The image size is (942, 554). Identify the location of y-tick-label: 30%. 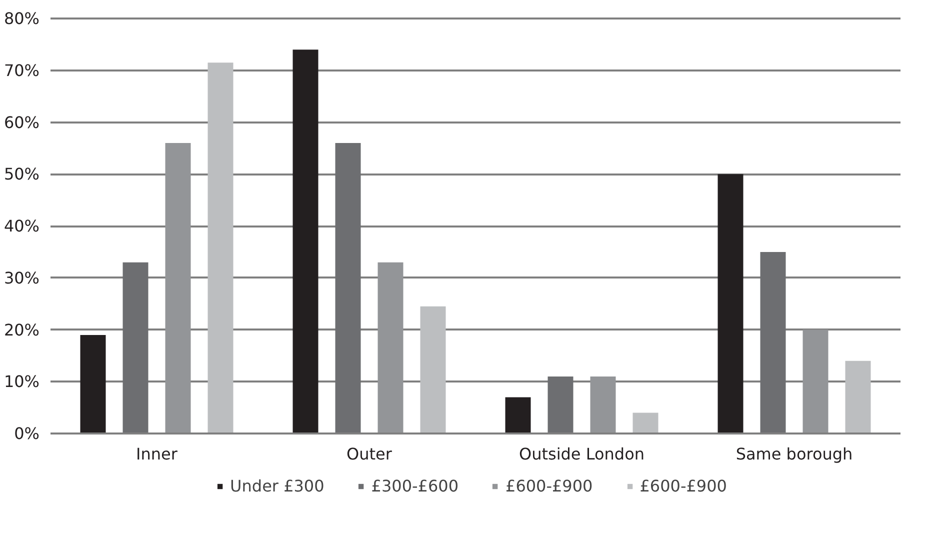
(22, 278).